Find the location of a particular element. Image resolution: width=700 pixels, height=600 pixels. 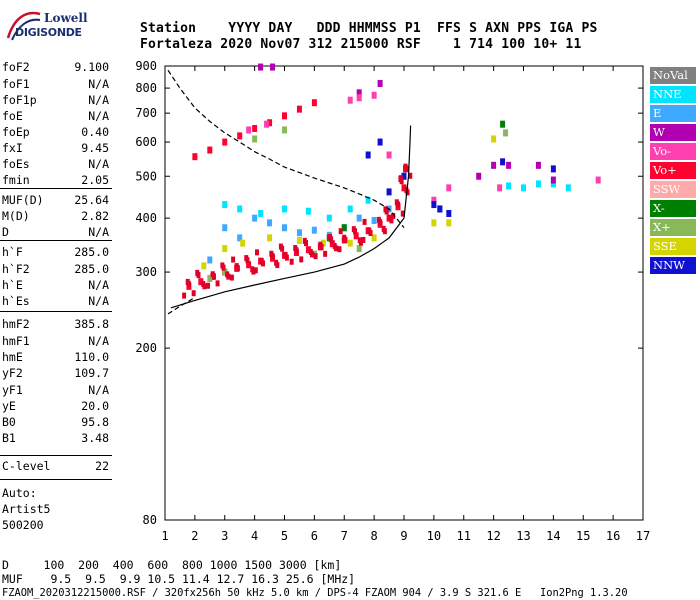

y-tick-label: 500 is located at coordinates (146, 176).